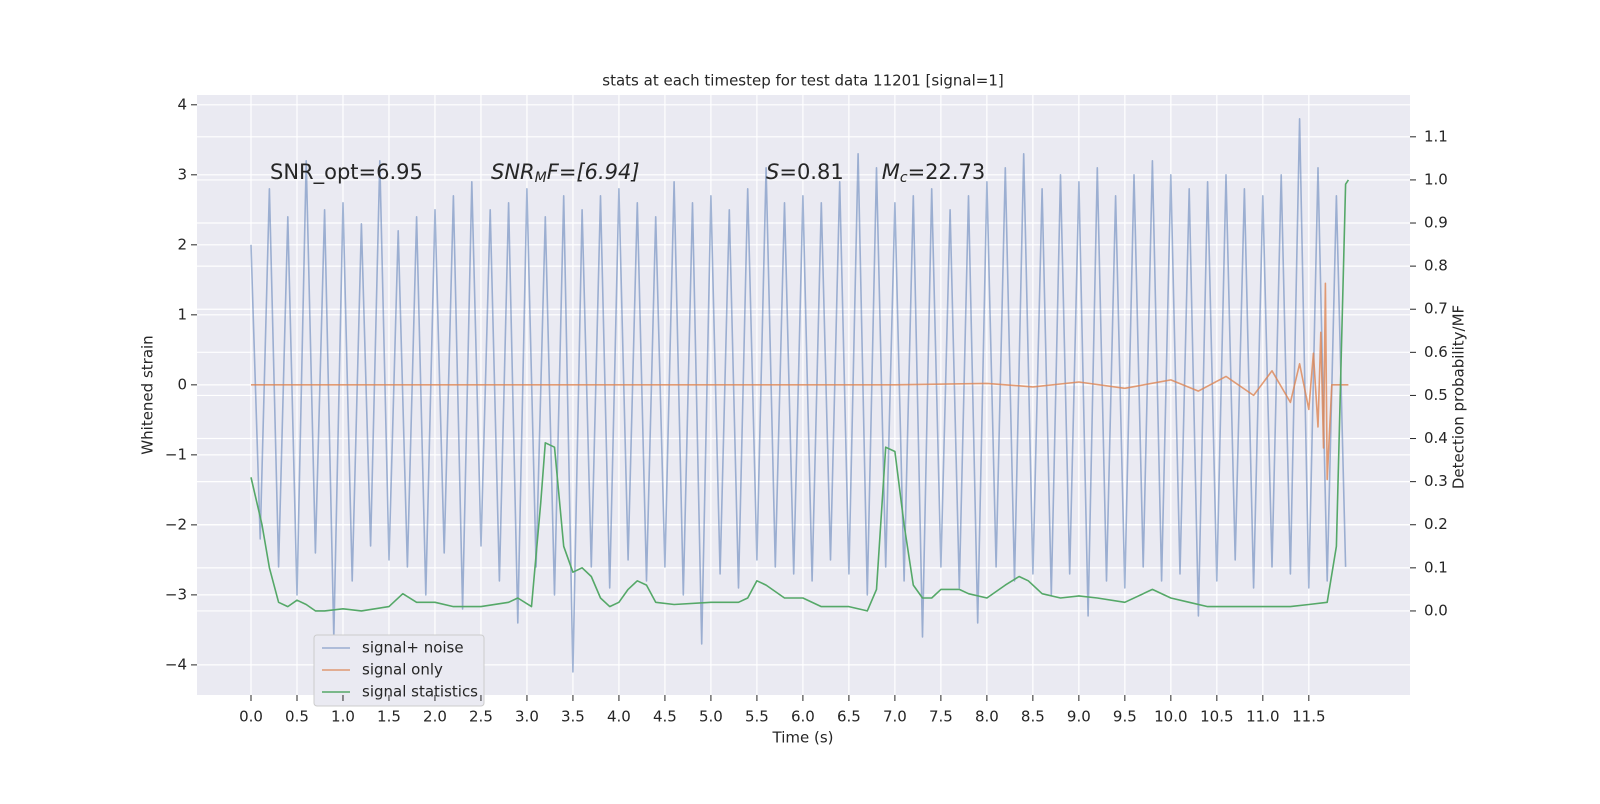 The image size is (1600, 804). I want to click on legend-label: signal only, so click(402, 670).